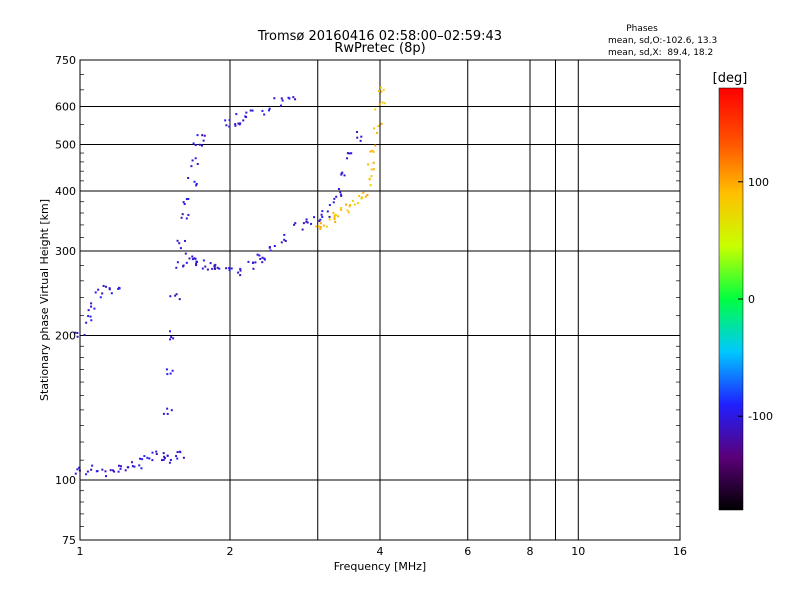 The width and height of the screenshot is (800, 600). What do you see at coordinates (80, 551) in the screenshot?
I see `x-tick-label: 1` at bounding box center [80, 551].